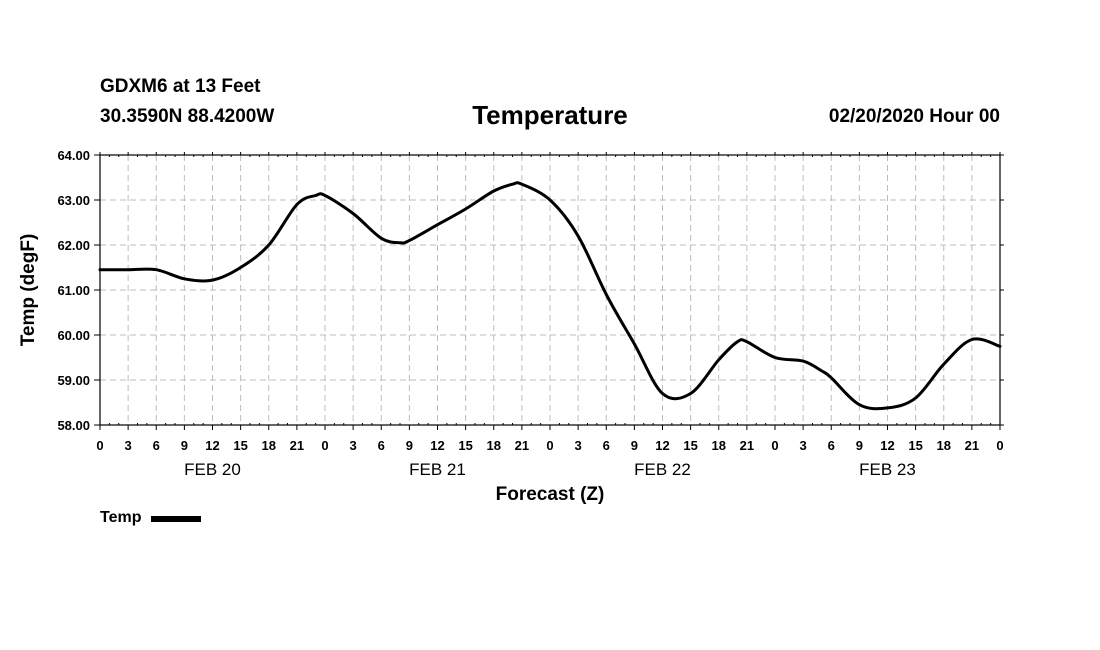 This screenshot has height=650, width=1100. Describe the element at coordinates (437, 469) in the screenshot. I see `day-label: FEB 21` at that location.